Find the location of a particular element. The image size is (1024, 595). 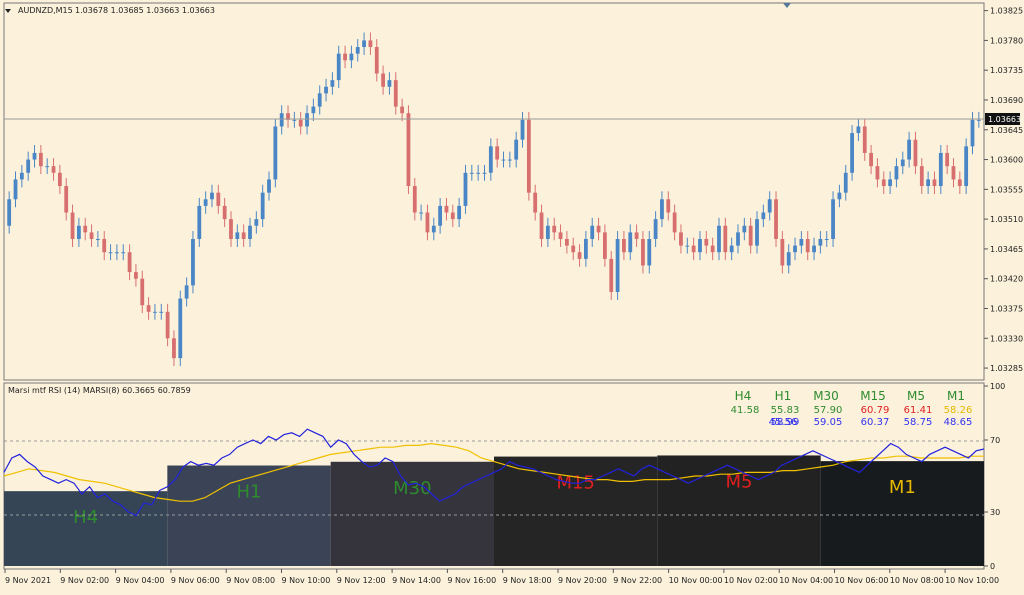

time-tick-label: 10 Nov 06:00 is located at coordinates (862, 580).